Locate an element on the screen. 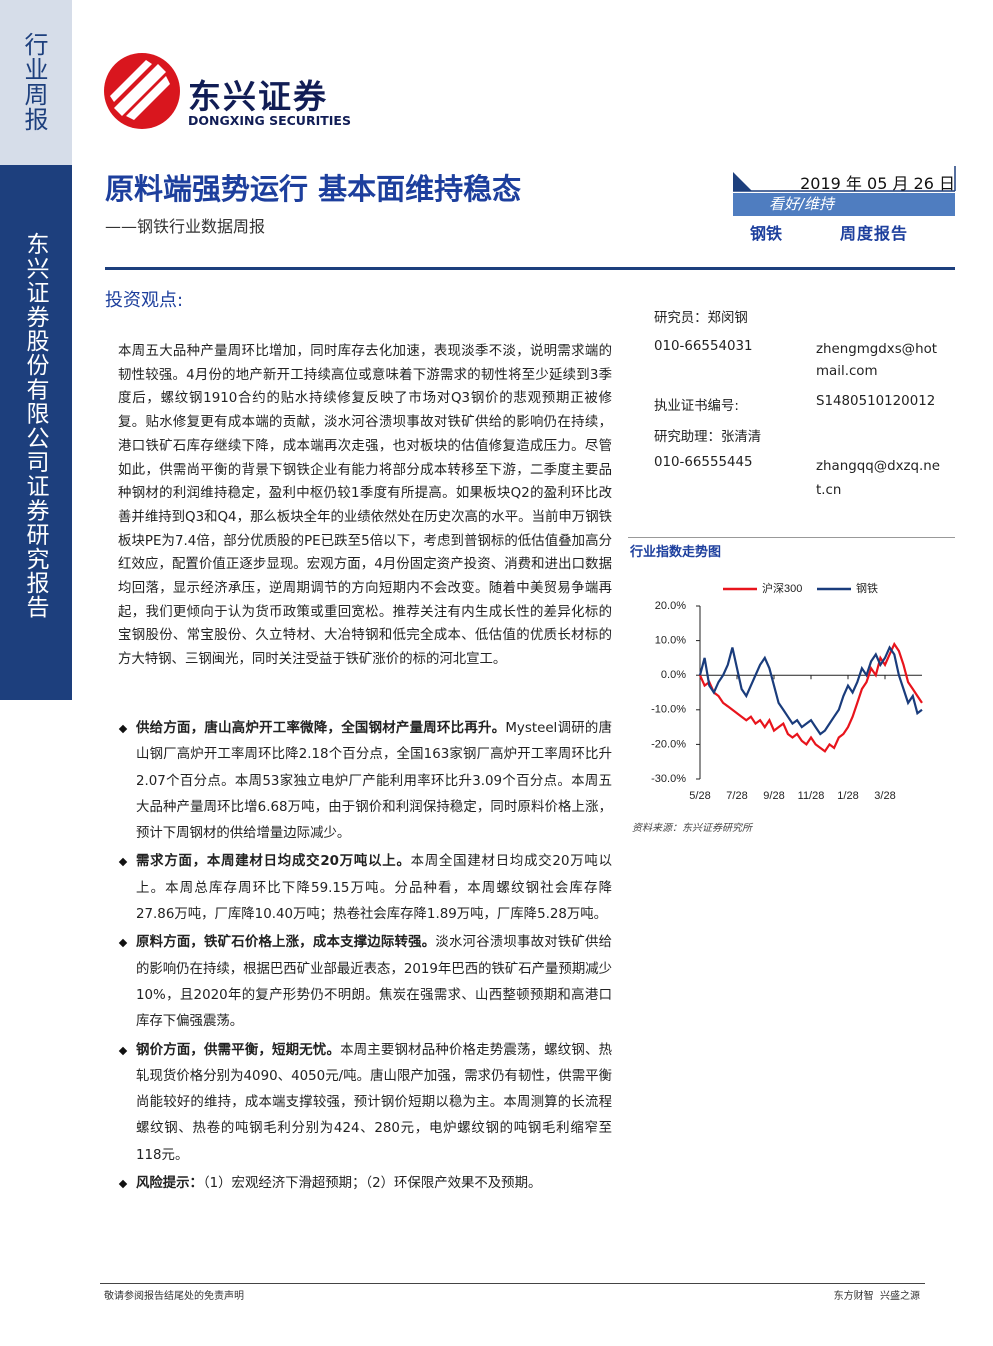 Image resolution: width=993 pixels, height=1346 pixels. y-tick-label: 10.0% is located at coordinates (670, 641).